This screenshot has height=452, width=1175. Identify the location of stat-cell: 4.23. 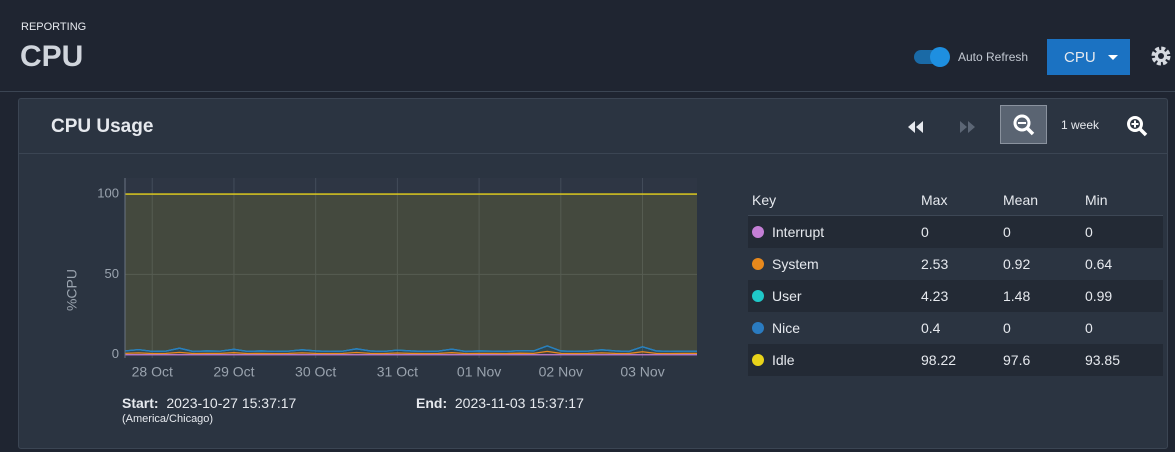
(958, 296).